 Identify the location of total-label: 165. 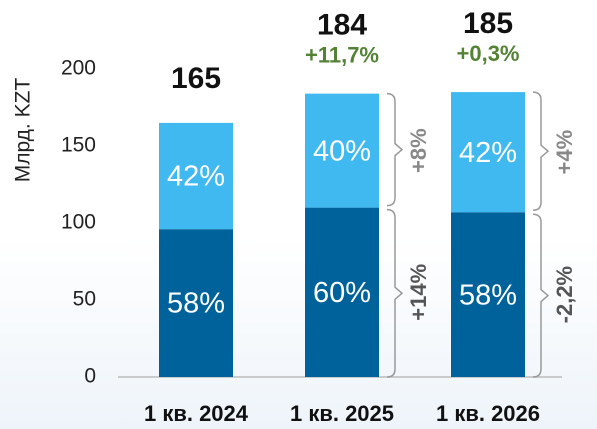
(196, 78).